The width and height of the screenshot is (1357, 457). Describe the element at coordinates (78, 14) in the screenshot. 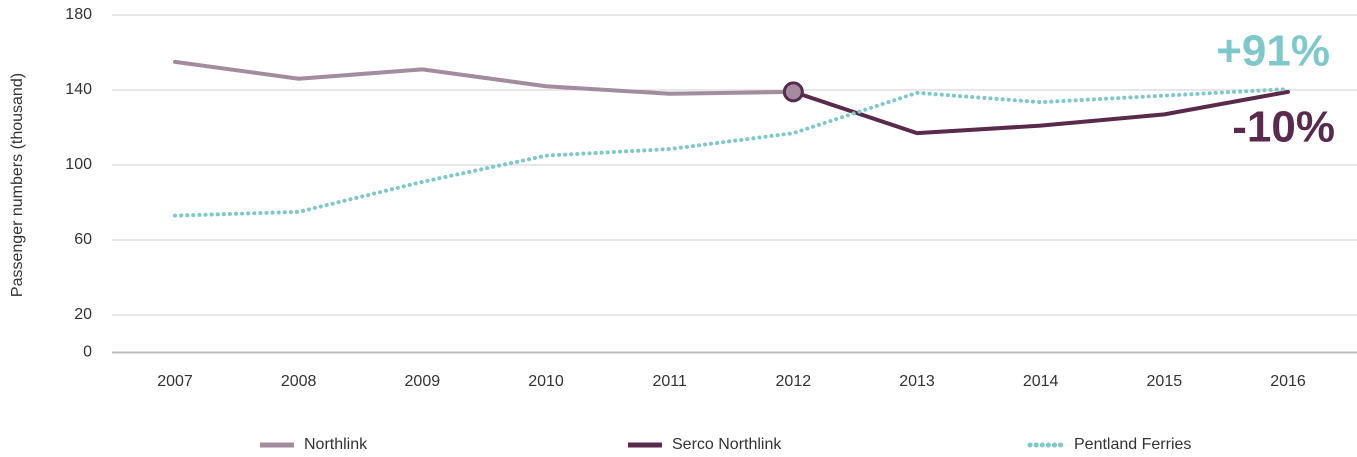

I see `y-tick-label: 180` at that location.